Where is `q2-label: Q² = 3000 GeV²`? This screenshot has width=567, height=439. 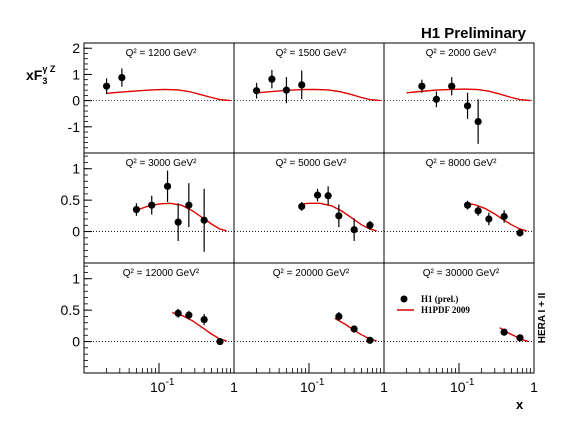 q2-label: Q² = 3000 GeV² is located at coordinates (162, 163).